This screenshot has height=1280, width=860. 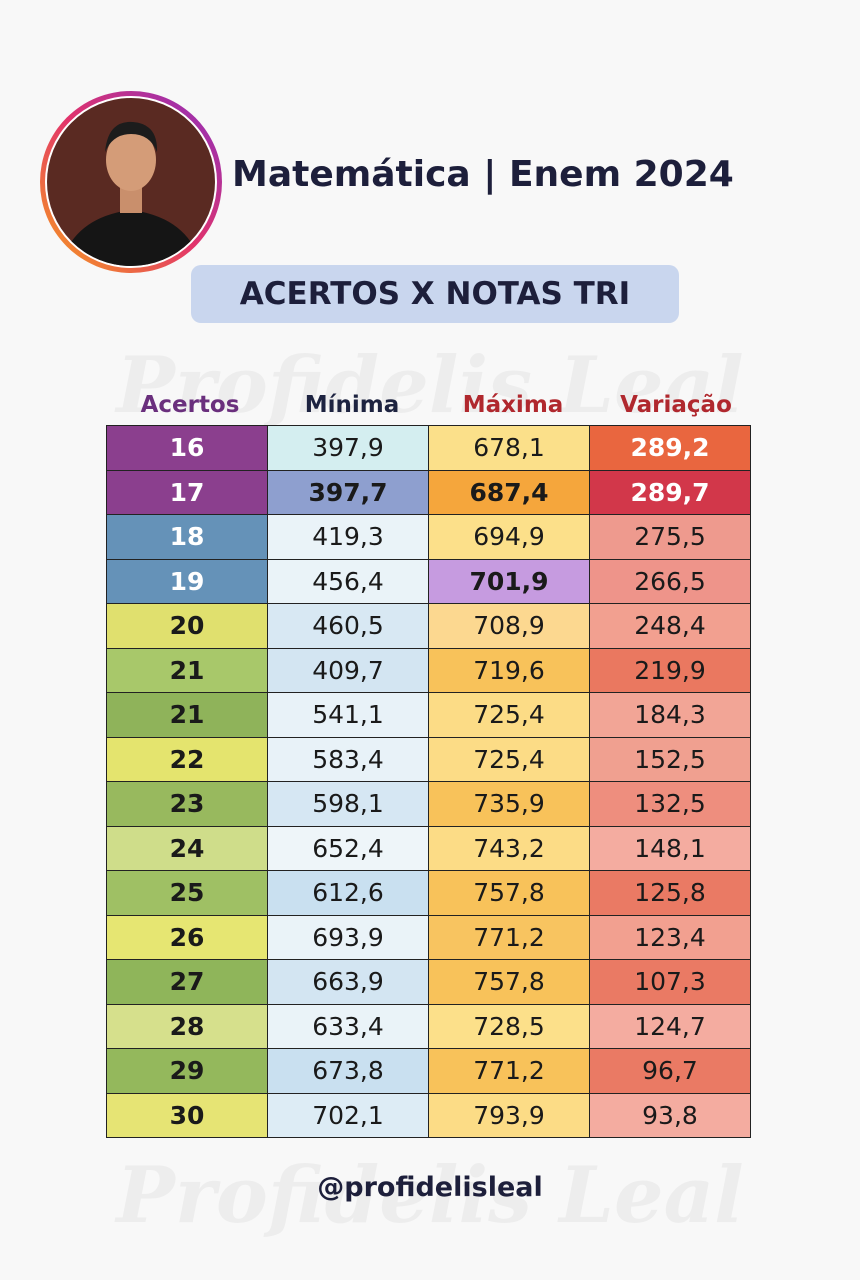 I want to click on table-cell: 793,9, so click(x=509, y=1115).